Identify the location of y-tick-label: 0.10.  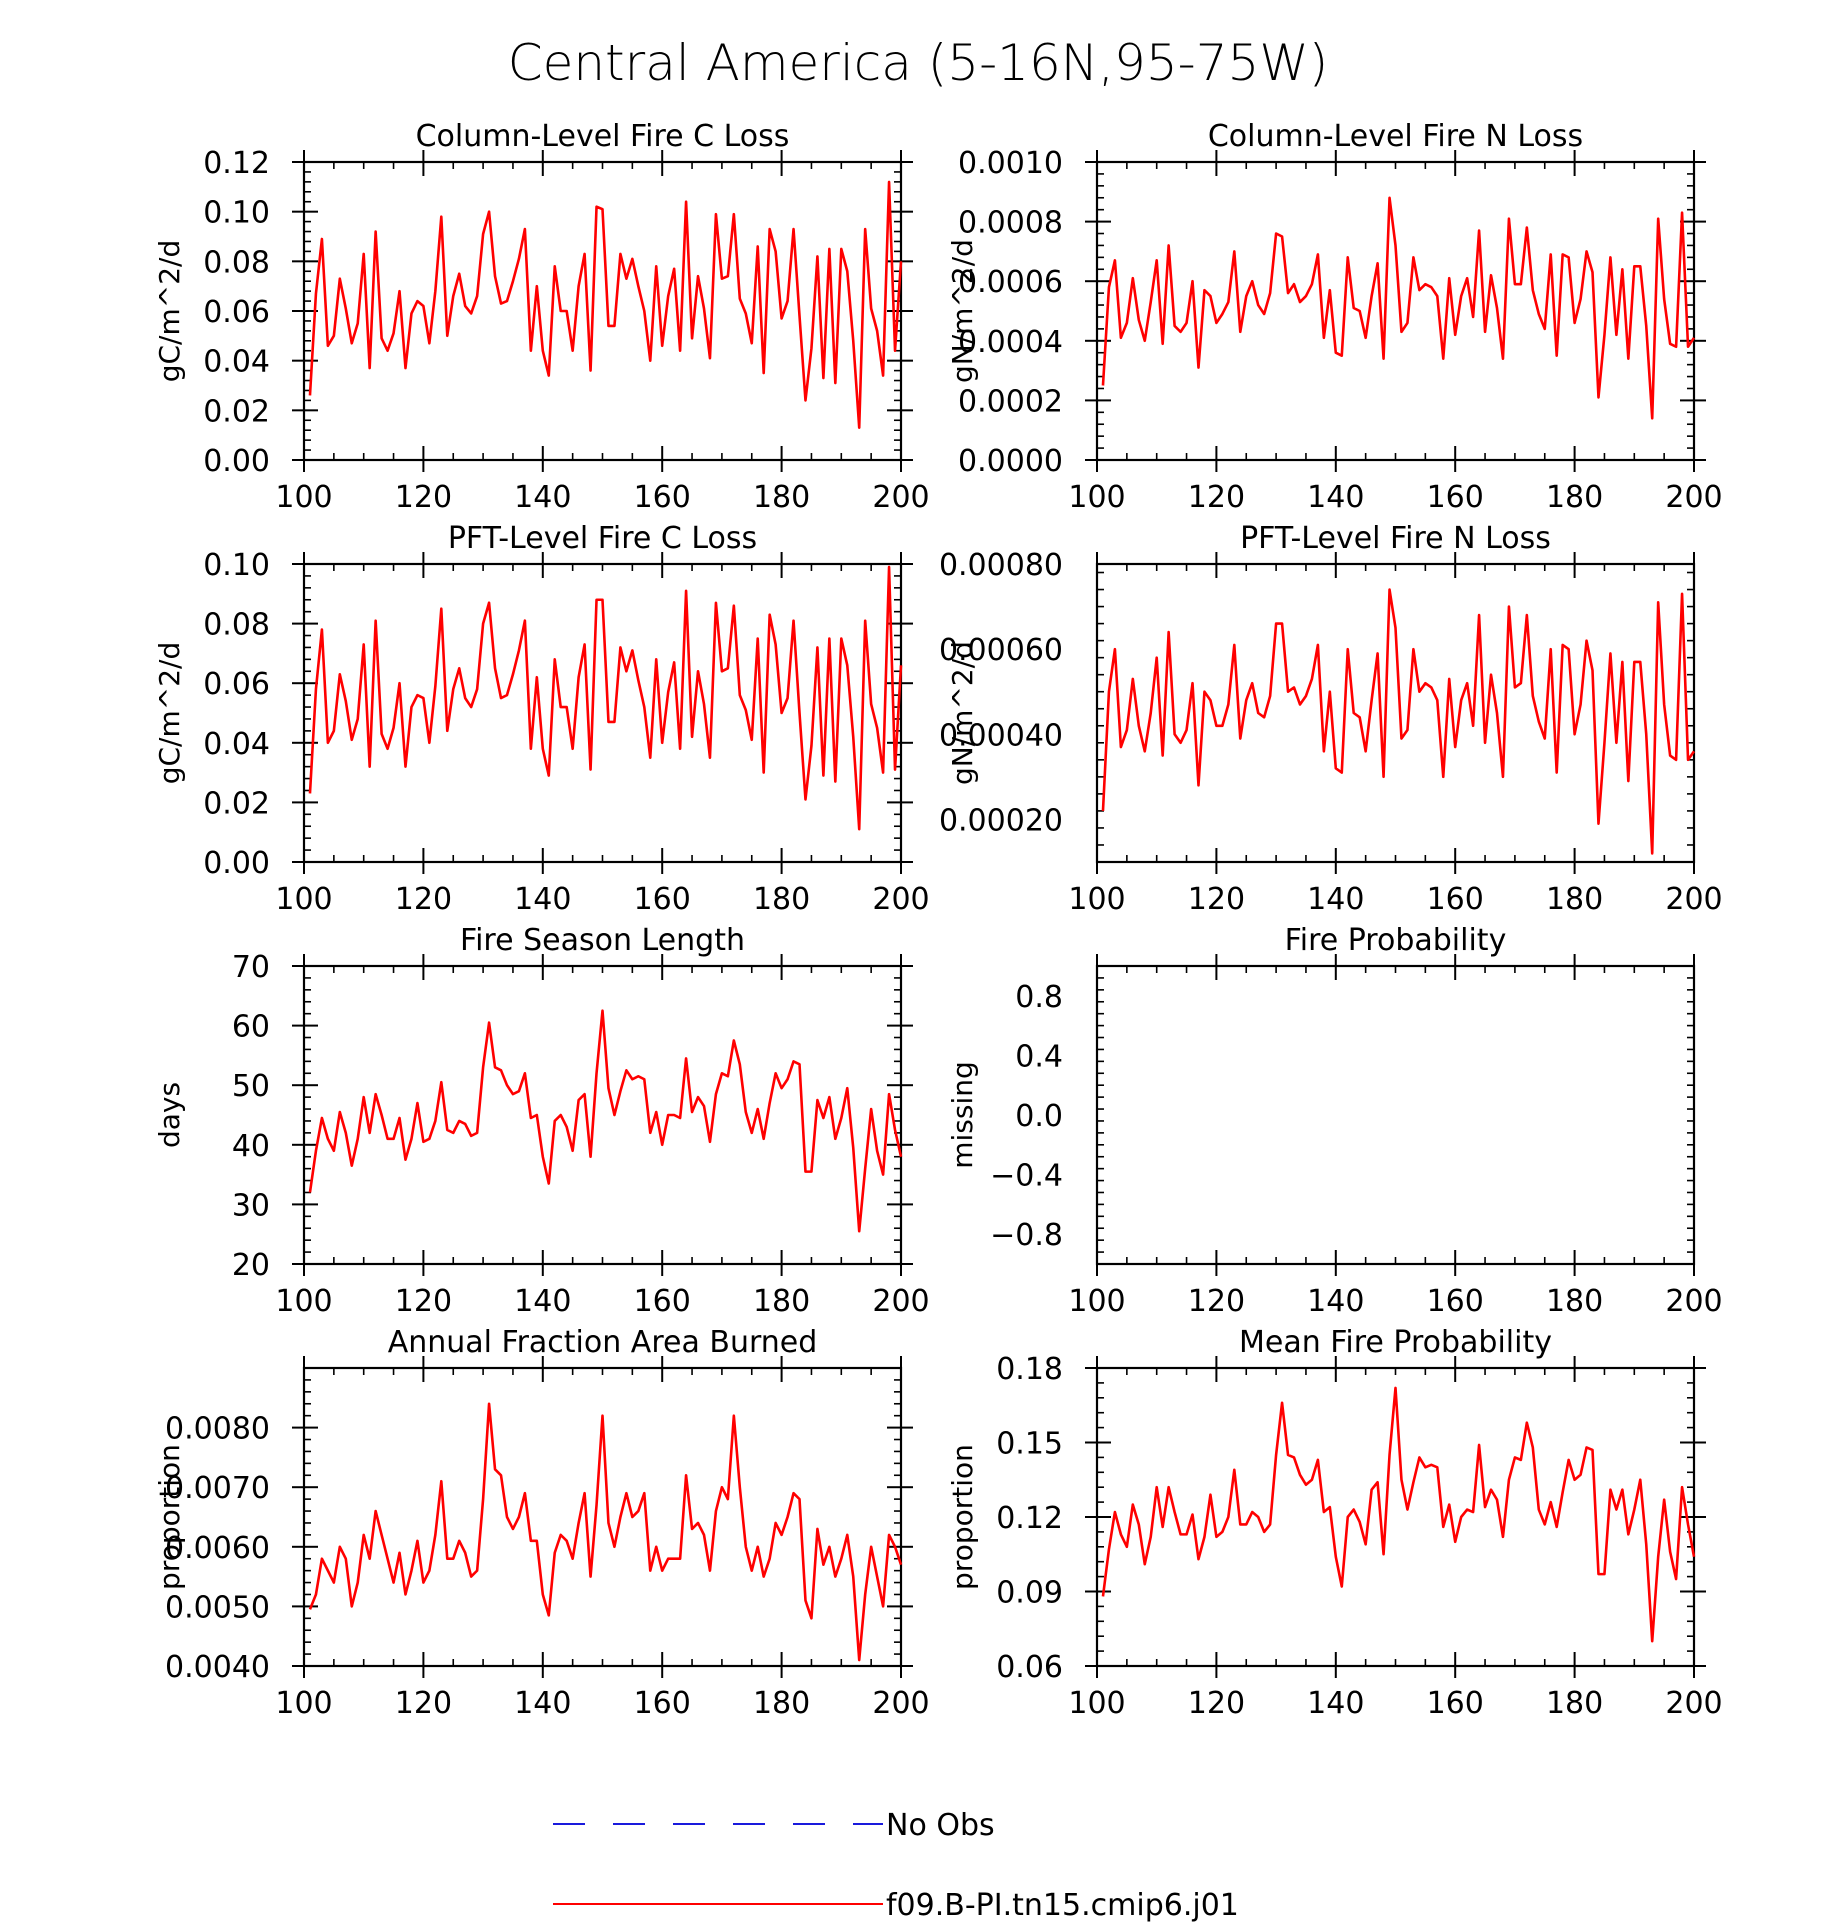
(236, 565).